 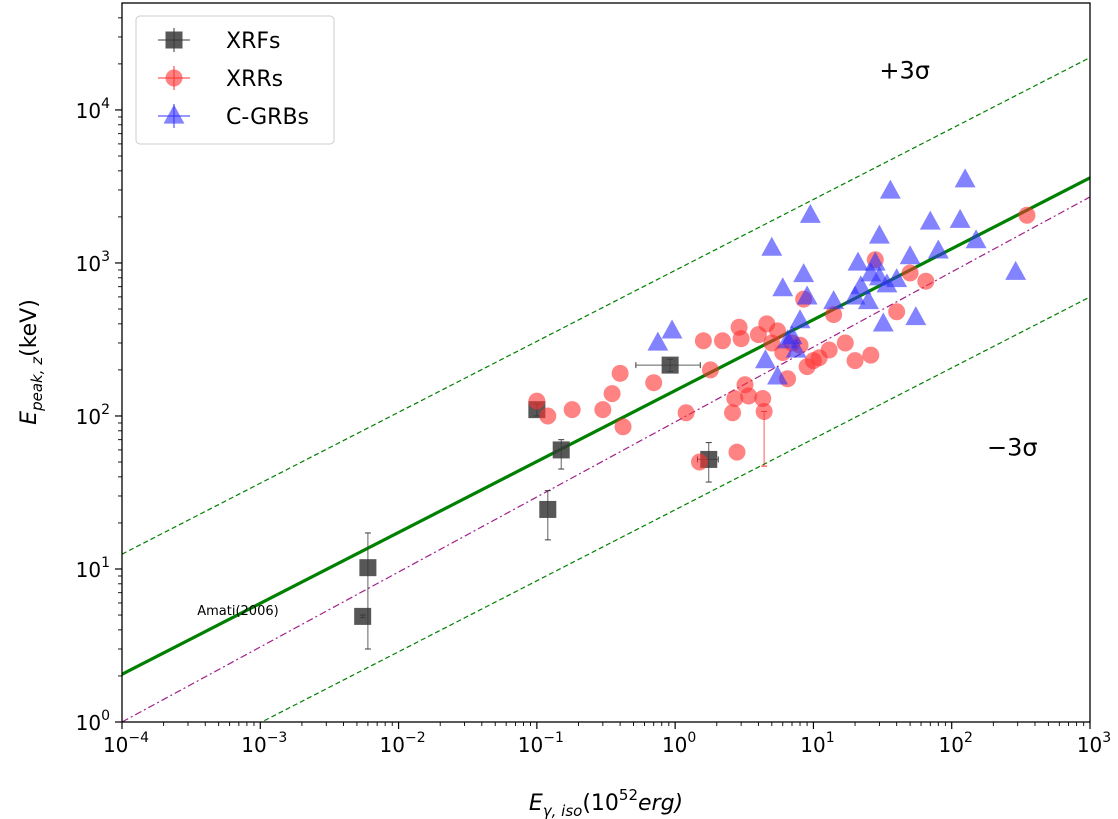 What do you see at coordinates (904, 71) in the screenshot?
I see `annotation-plus-3-sigma: +3σ` at bounding box center [904, 71].